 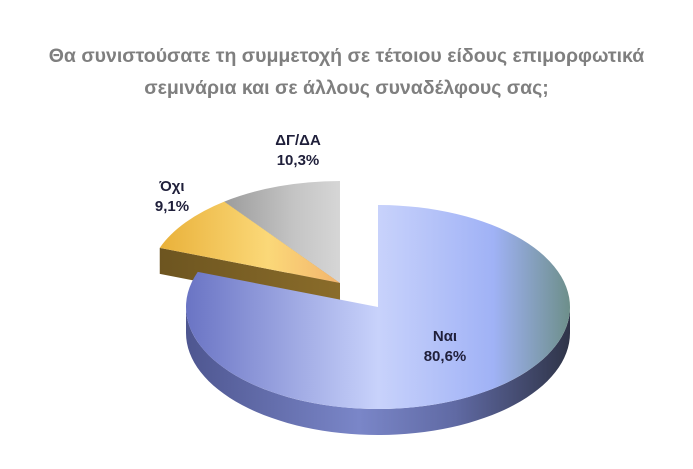 What do you see at coordinates (445, 336) in the screenshot?
I see `slice-category-nai: Ναι` at bounding box center [445, 336].